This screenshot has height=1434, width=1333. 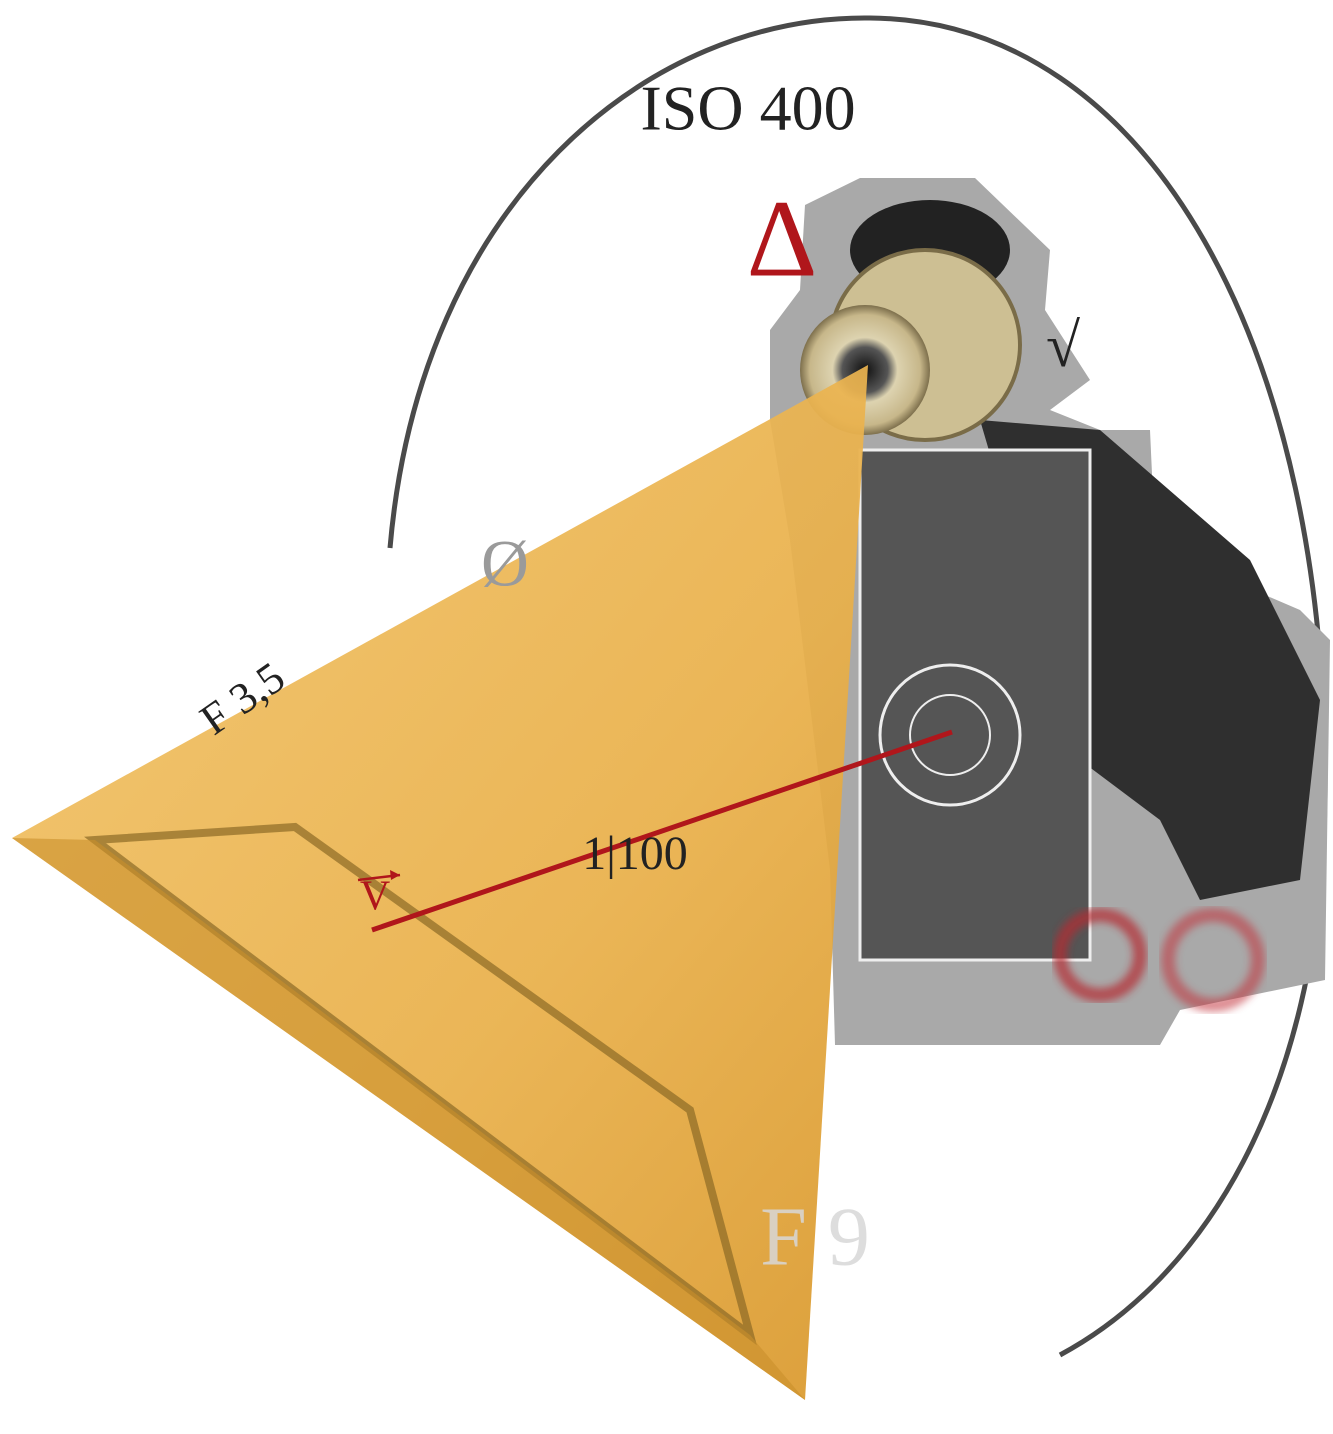 I want to click on blueprint-lens-inner, so click(x=950, y=735).